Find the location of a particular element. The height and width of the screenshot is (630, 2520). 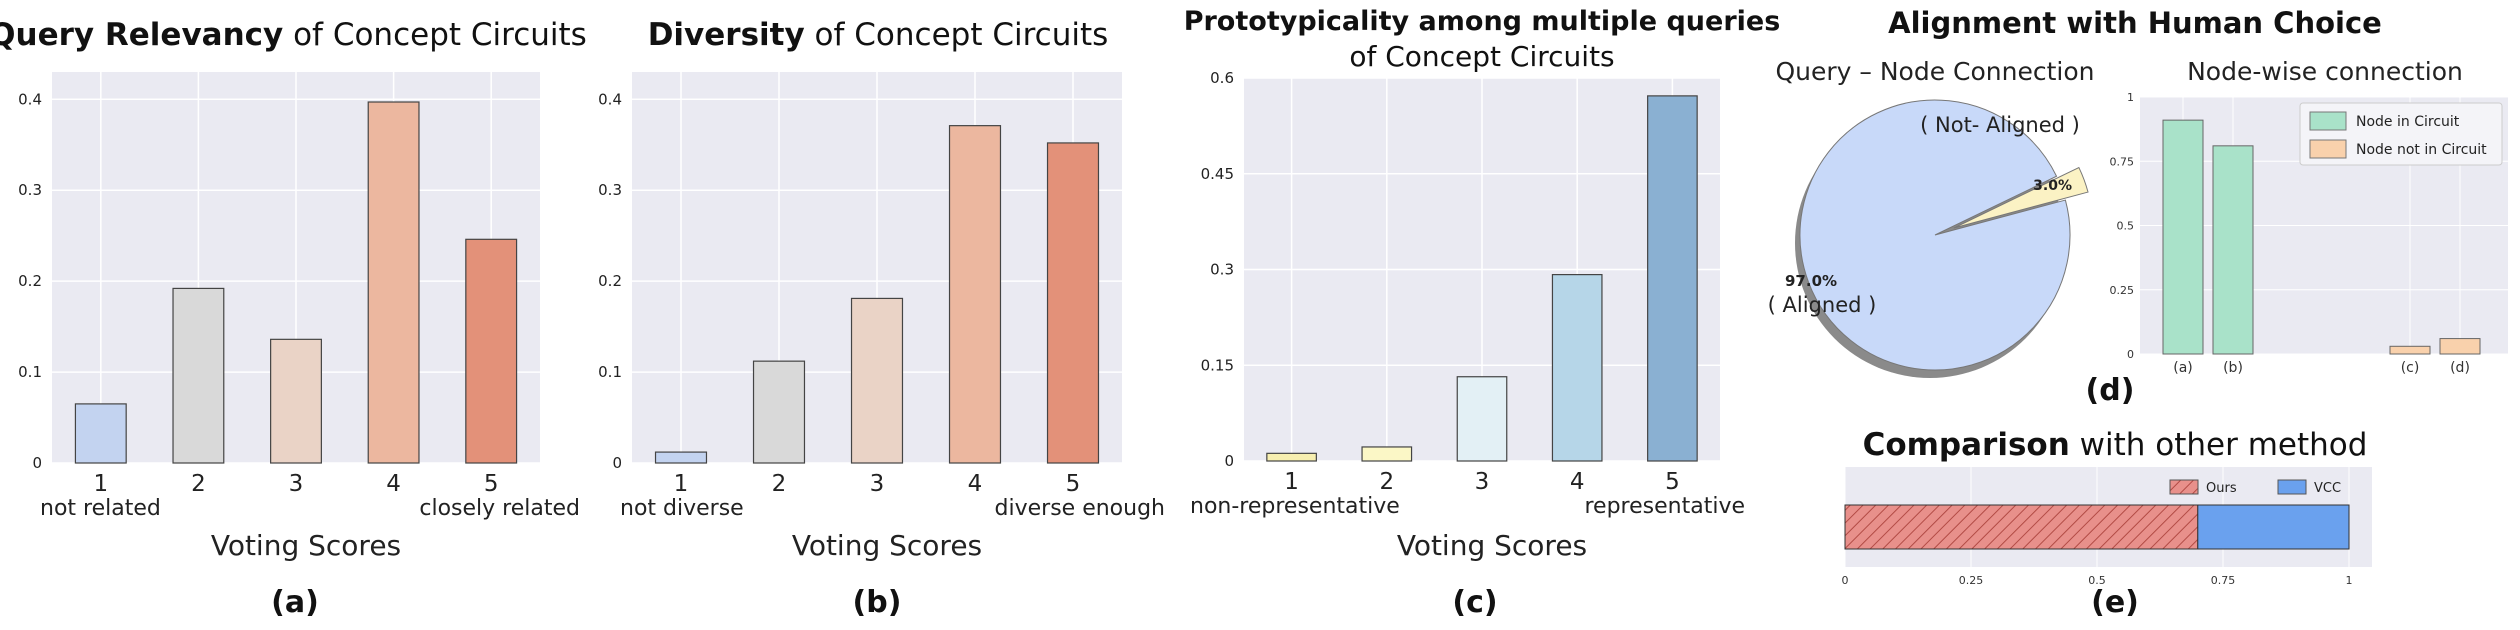

x-tick-label: (c) is located at coordinates (2410, 368).